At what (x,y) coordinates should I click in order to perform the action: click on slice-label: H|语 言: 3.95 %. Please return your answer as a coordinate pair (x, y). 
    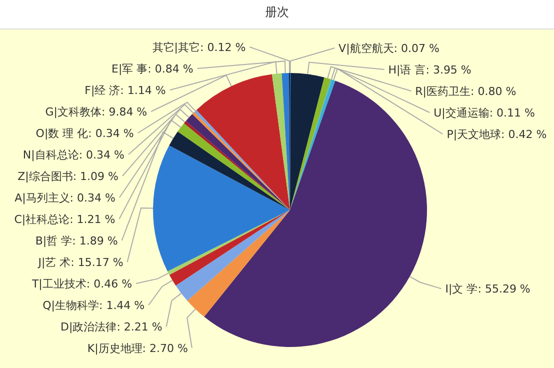
    Looking at the image, I should click on (430, 69).